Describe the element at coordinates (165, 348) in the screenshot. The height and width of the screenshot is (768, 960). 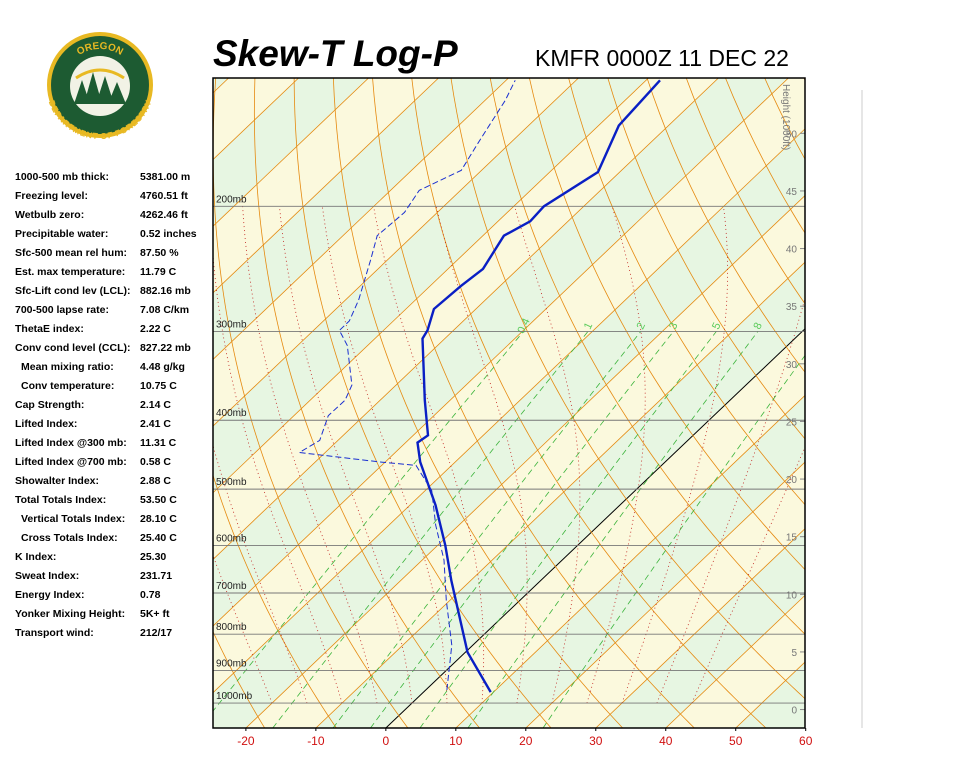
I see `stat-value: 827.22 mb` at that location.